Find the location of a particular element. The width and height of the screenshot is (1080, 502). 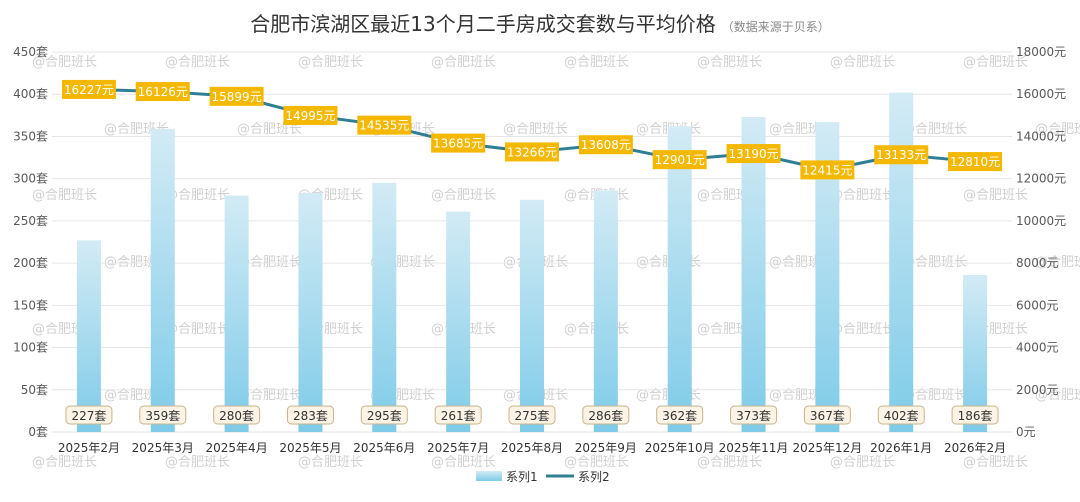

x-tick-label: 2025年8月 is located at coordinates (532, 448).